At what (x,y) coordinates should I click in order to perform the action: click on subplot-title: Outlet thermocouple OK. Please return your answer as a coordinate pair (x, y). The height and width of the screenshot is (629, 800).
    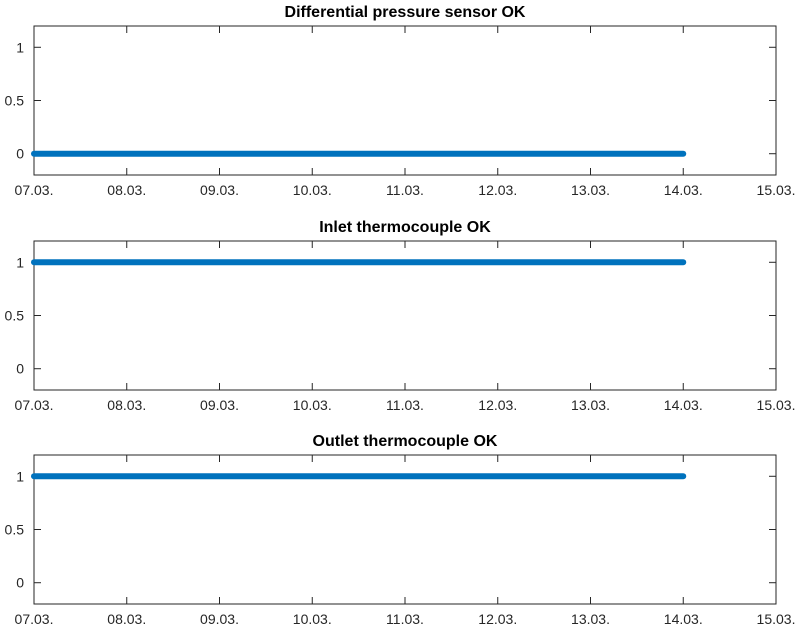
    Looking at the image, I should click on (405, 441).